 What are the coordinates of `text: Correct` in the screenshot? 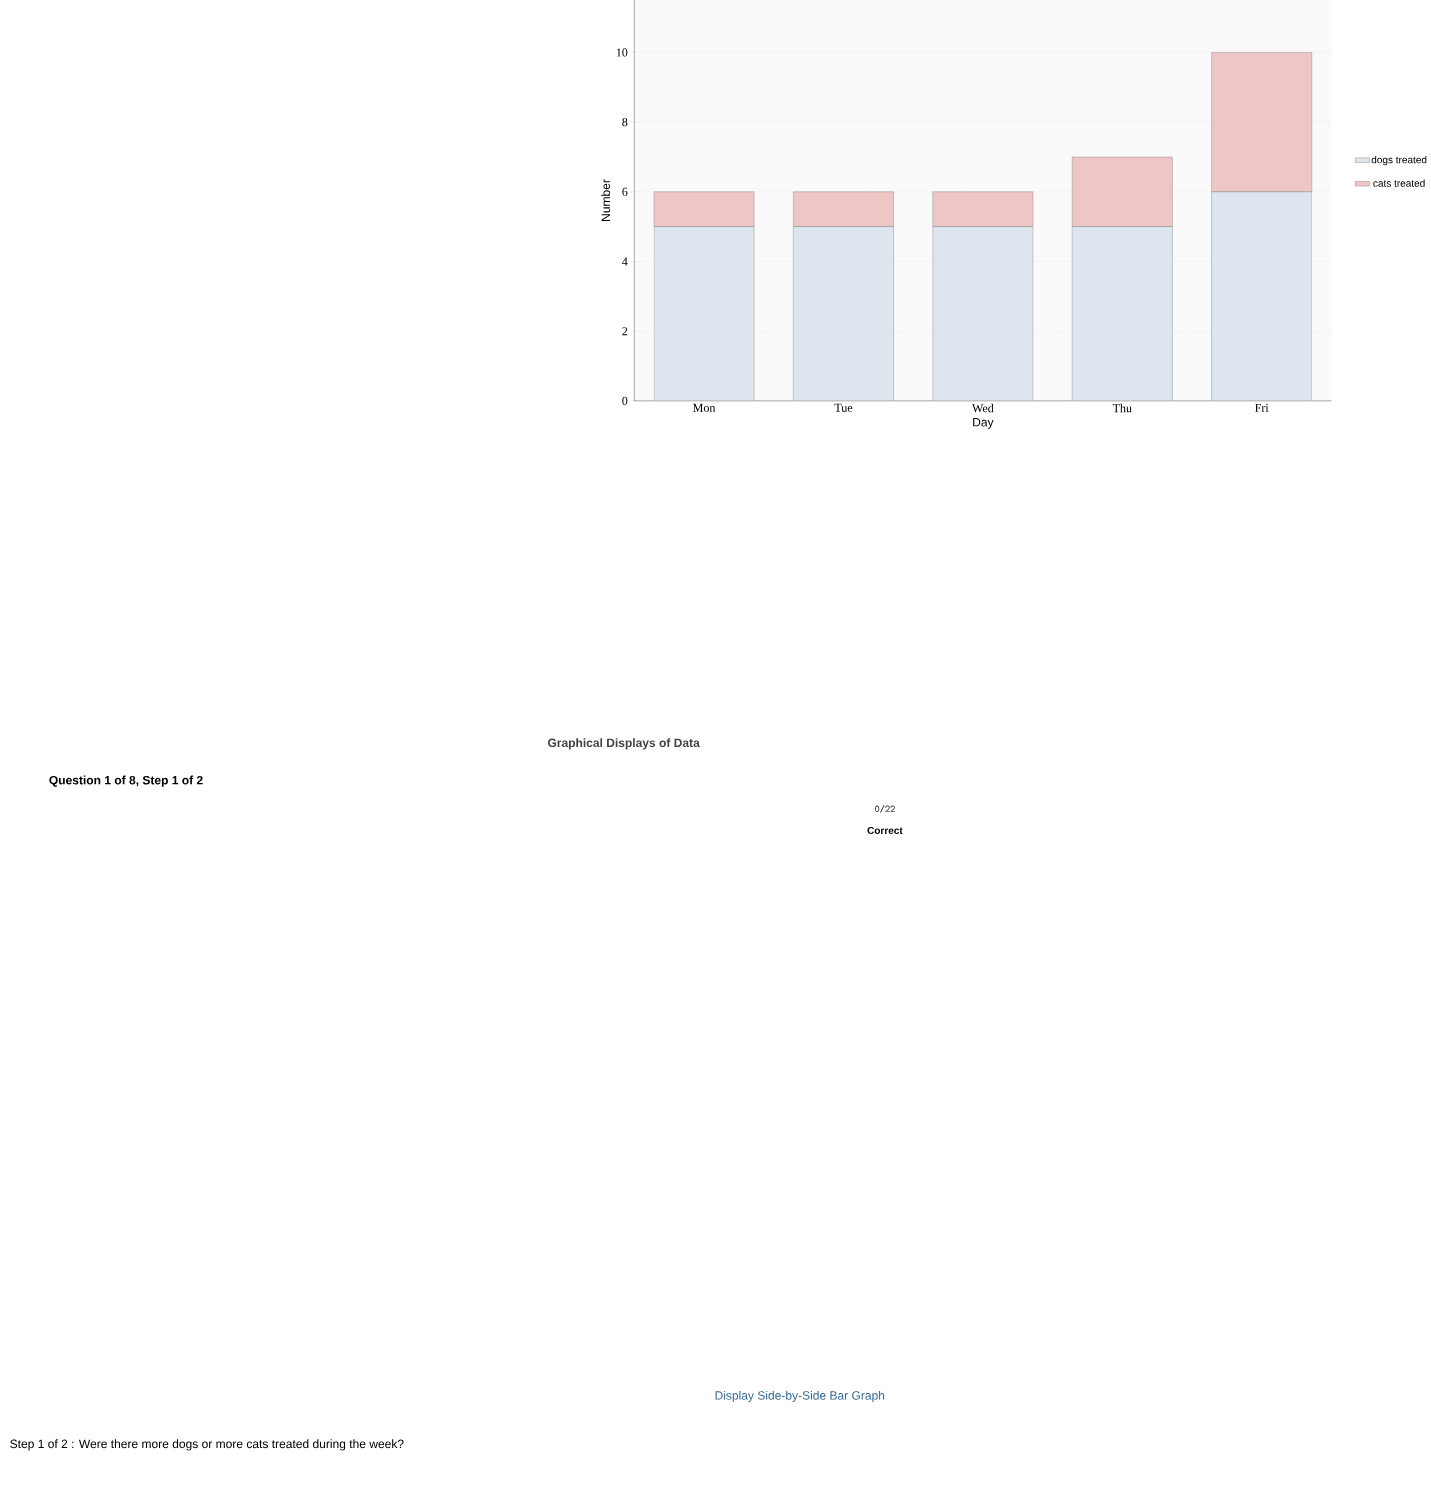 It's located at (885, 830).